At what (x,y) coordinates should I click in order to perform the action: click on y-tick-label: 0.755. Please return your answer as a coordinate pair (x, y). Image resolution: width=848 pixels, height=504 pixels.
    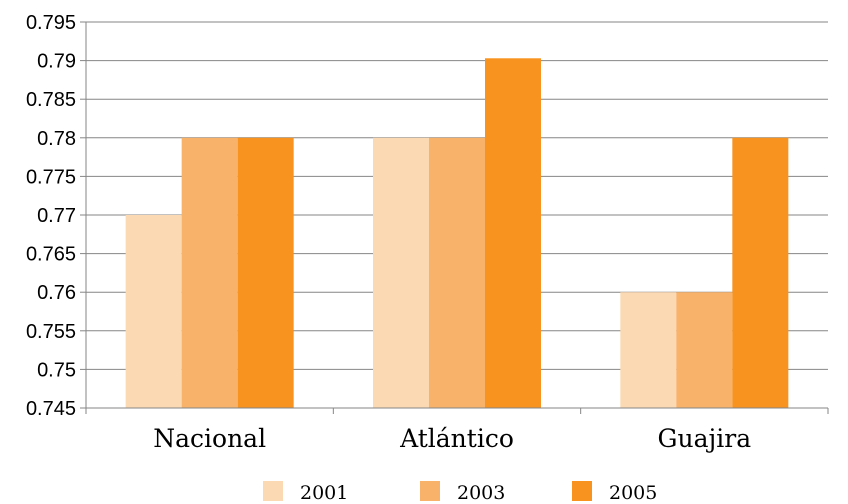
    Looking at the image, I should click on (51, 332).